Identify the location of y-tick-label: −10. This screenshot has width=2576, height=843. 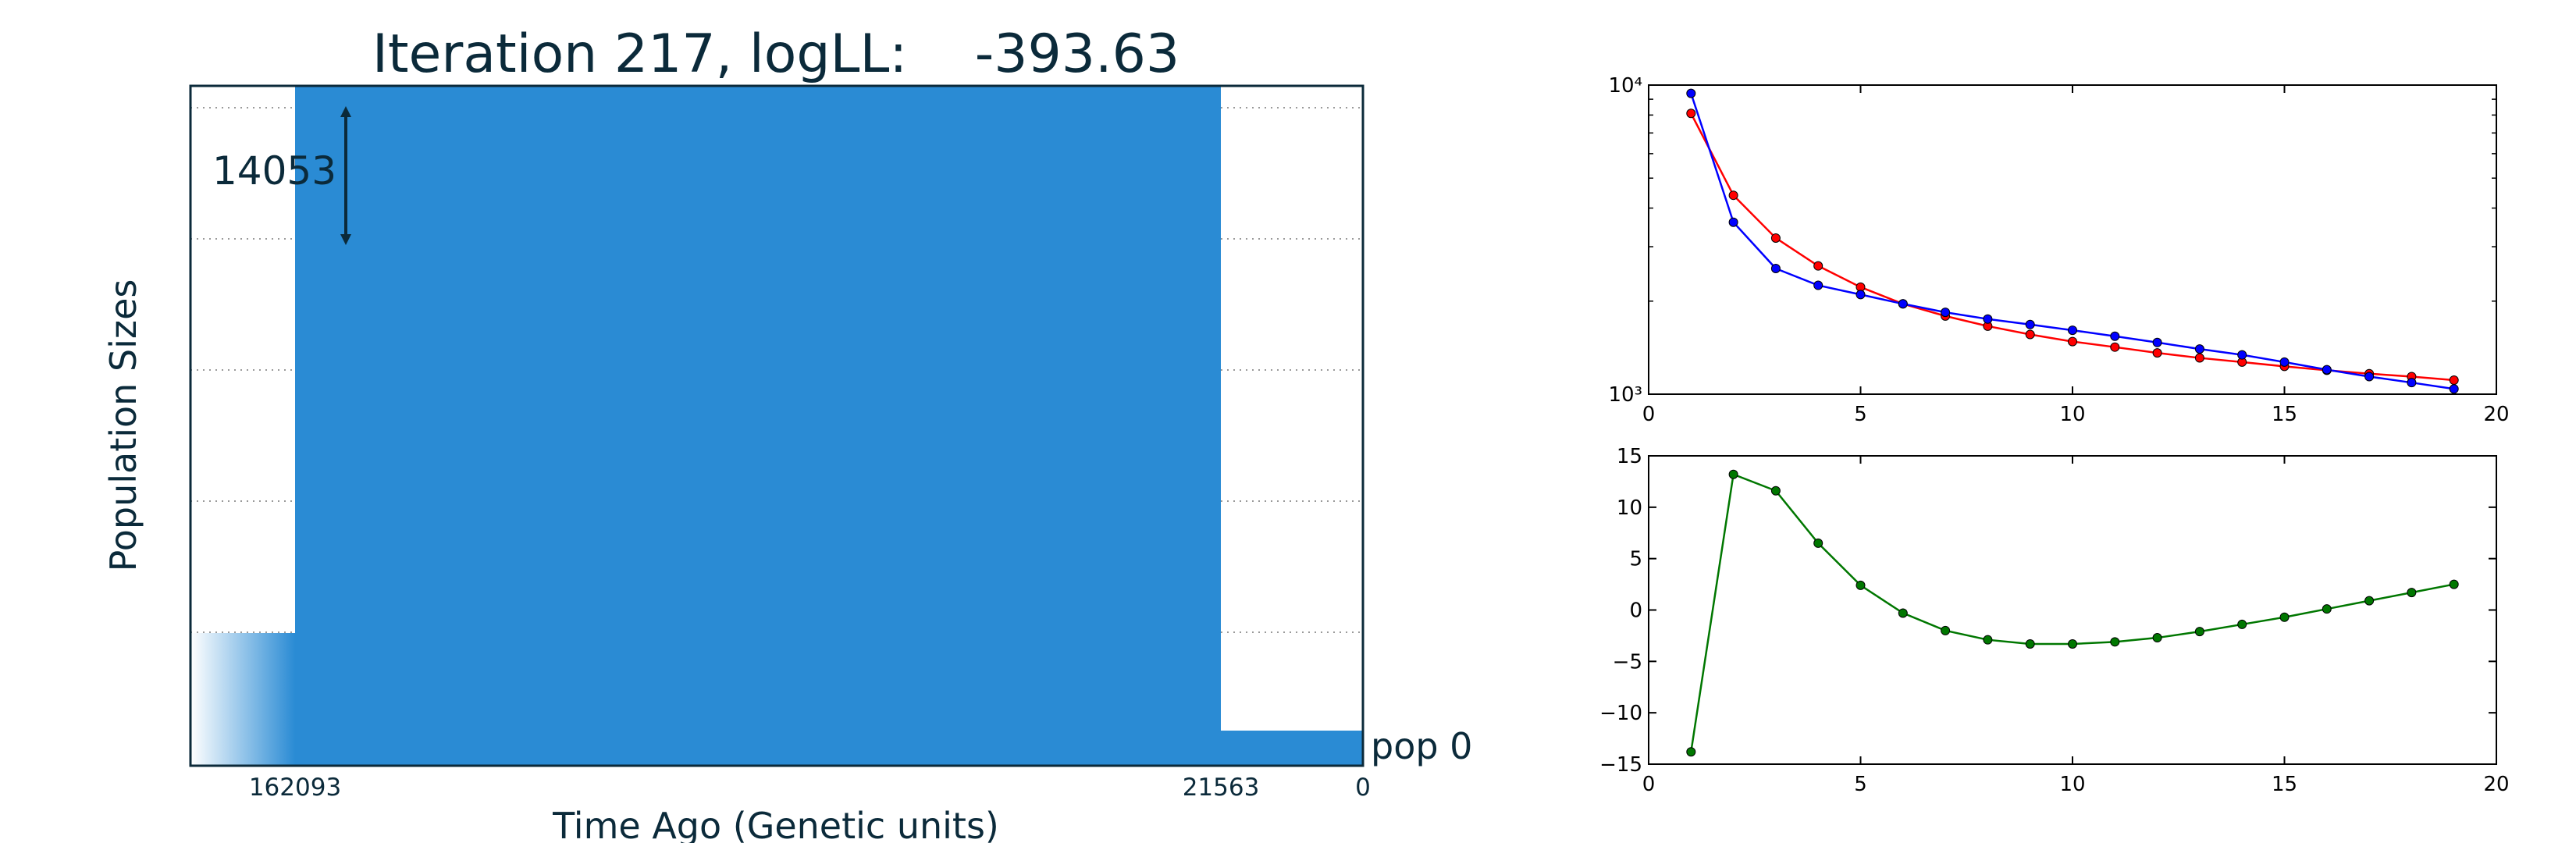
(1620, 714).